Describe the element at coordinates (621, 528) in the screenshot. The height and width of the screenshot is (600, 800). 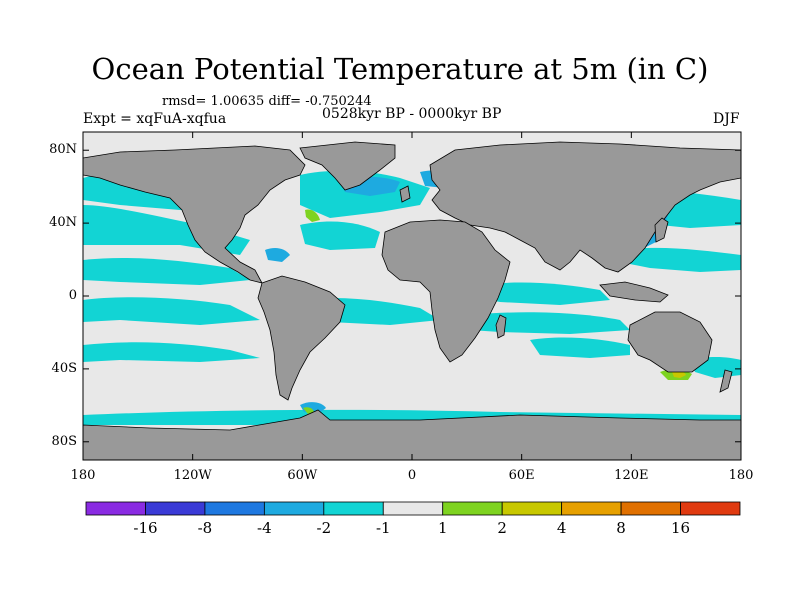
I see `colorbar-label: 8` at that location.